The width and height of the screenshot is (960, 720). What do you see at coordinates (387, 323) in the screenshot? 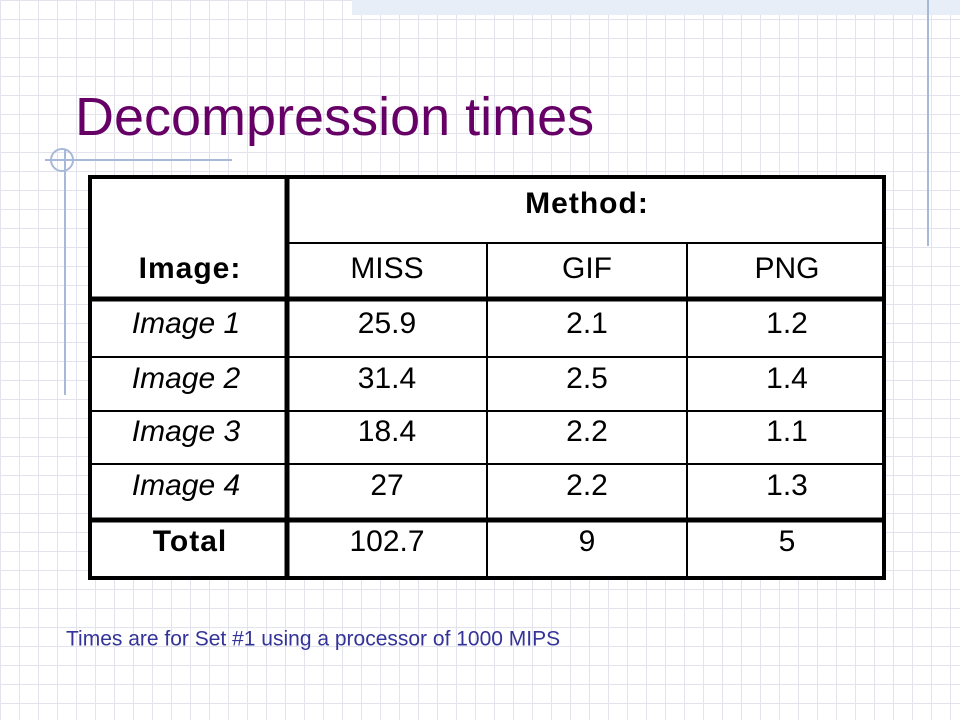
I see `cell-value: 25.9` at bounding box center [387, 323].